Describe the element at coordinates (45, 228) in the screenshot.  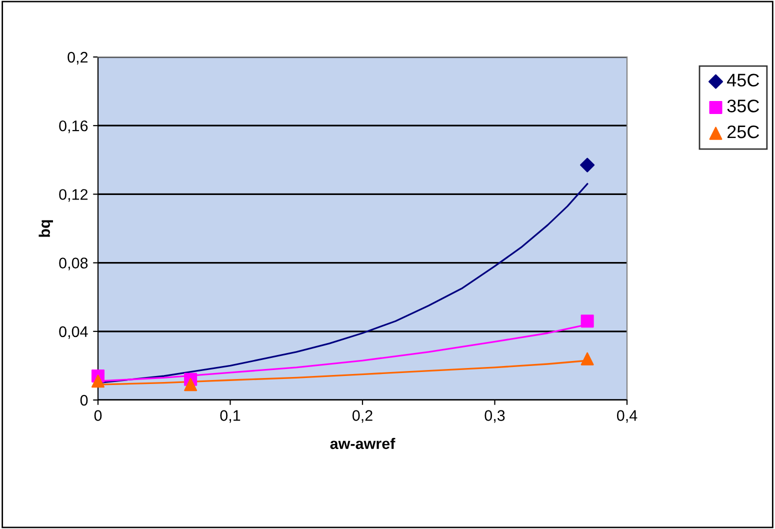
I see `y-axis-title: bq` at that location.